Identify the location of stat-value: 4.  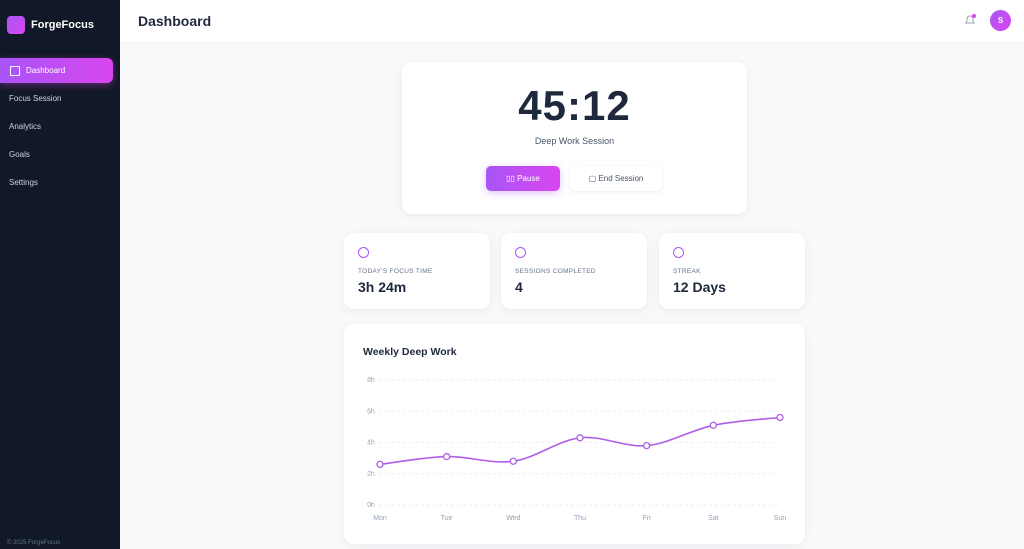
(519, 287).